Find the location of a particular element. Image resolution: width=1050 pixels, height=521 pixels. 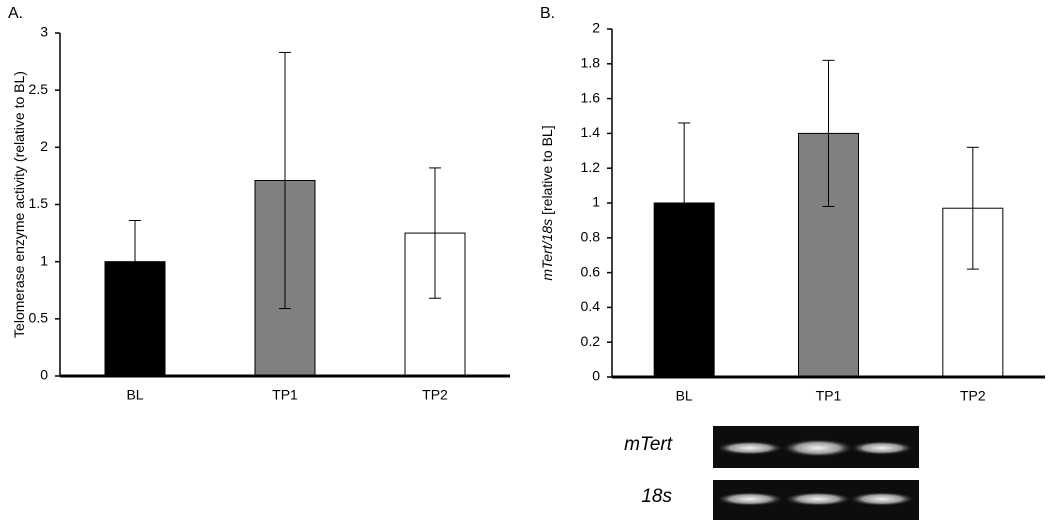

gel-label: 18s is located at coordinates (656, 496).